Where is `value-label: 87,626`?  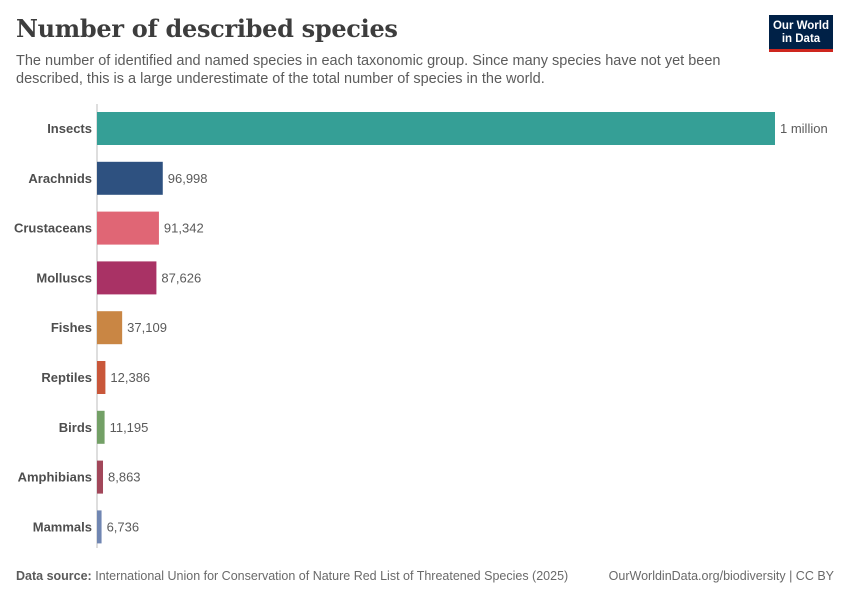 value-label: 87,626 is located at coordinates (181, 277).